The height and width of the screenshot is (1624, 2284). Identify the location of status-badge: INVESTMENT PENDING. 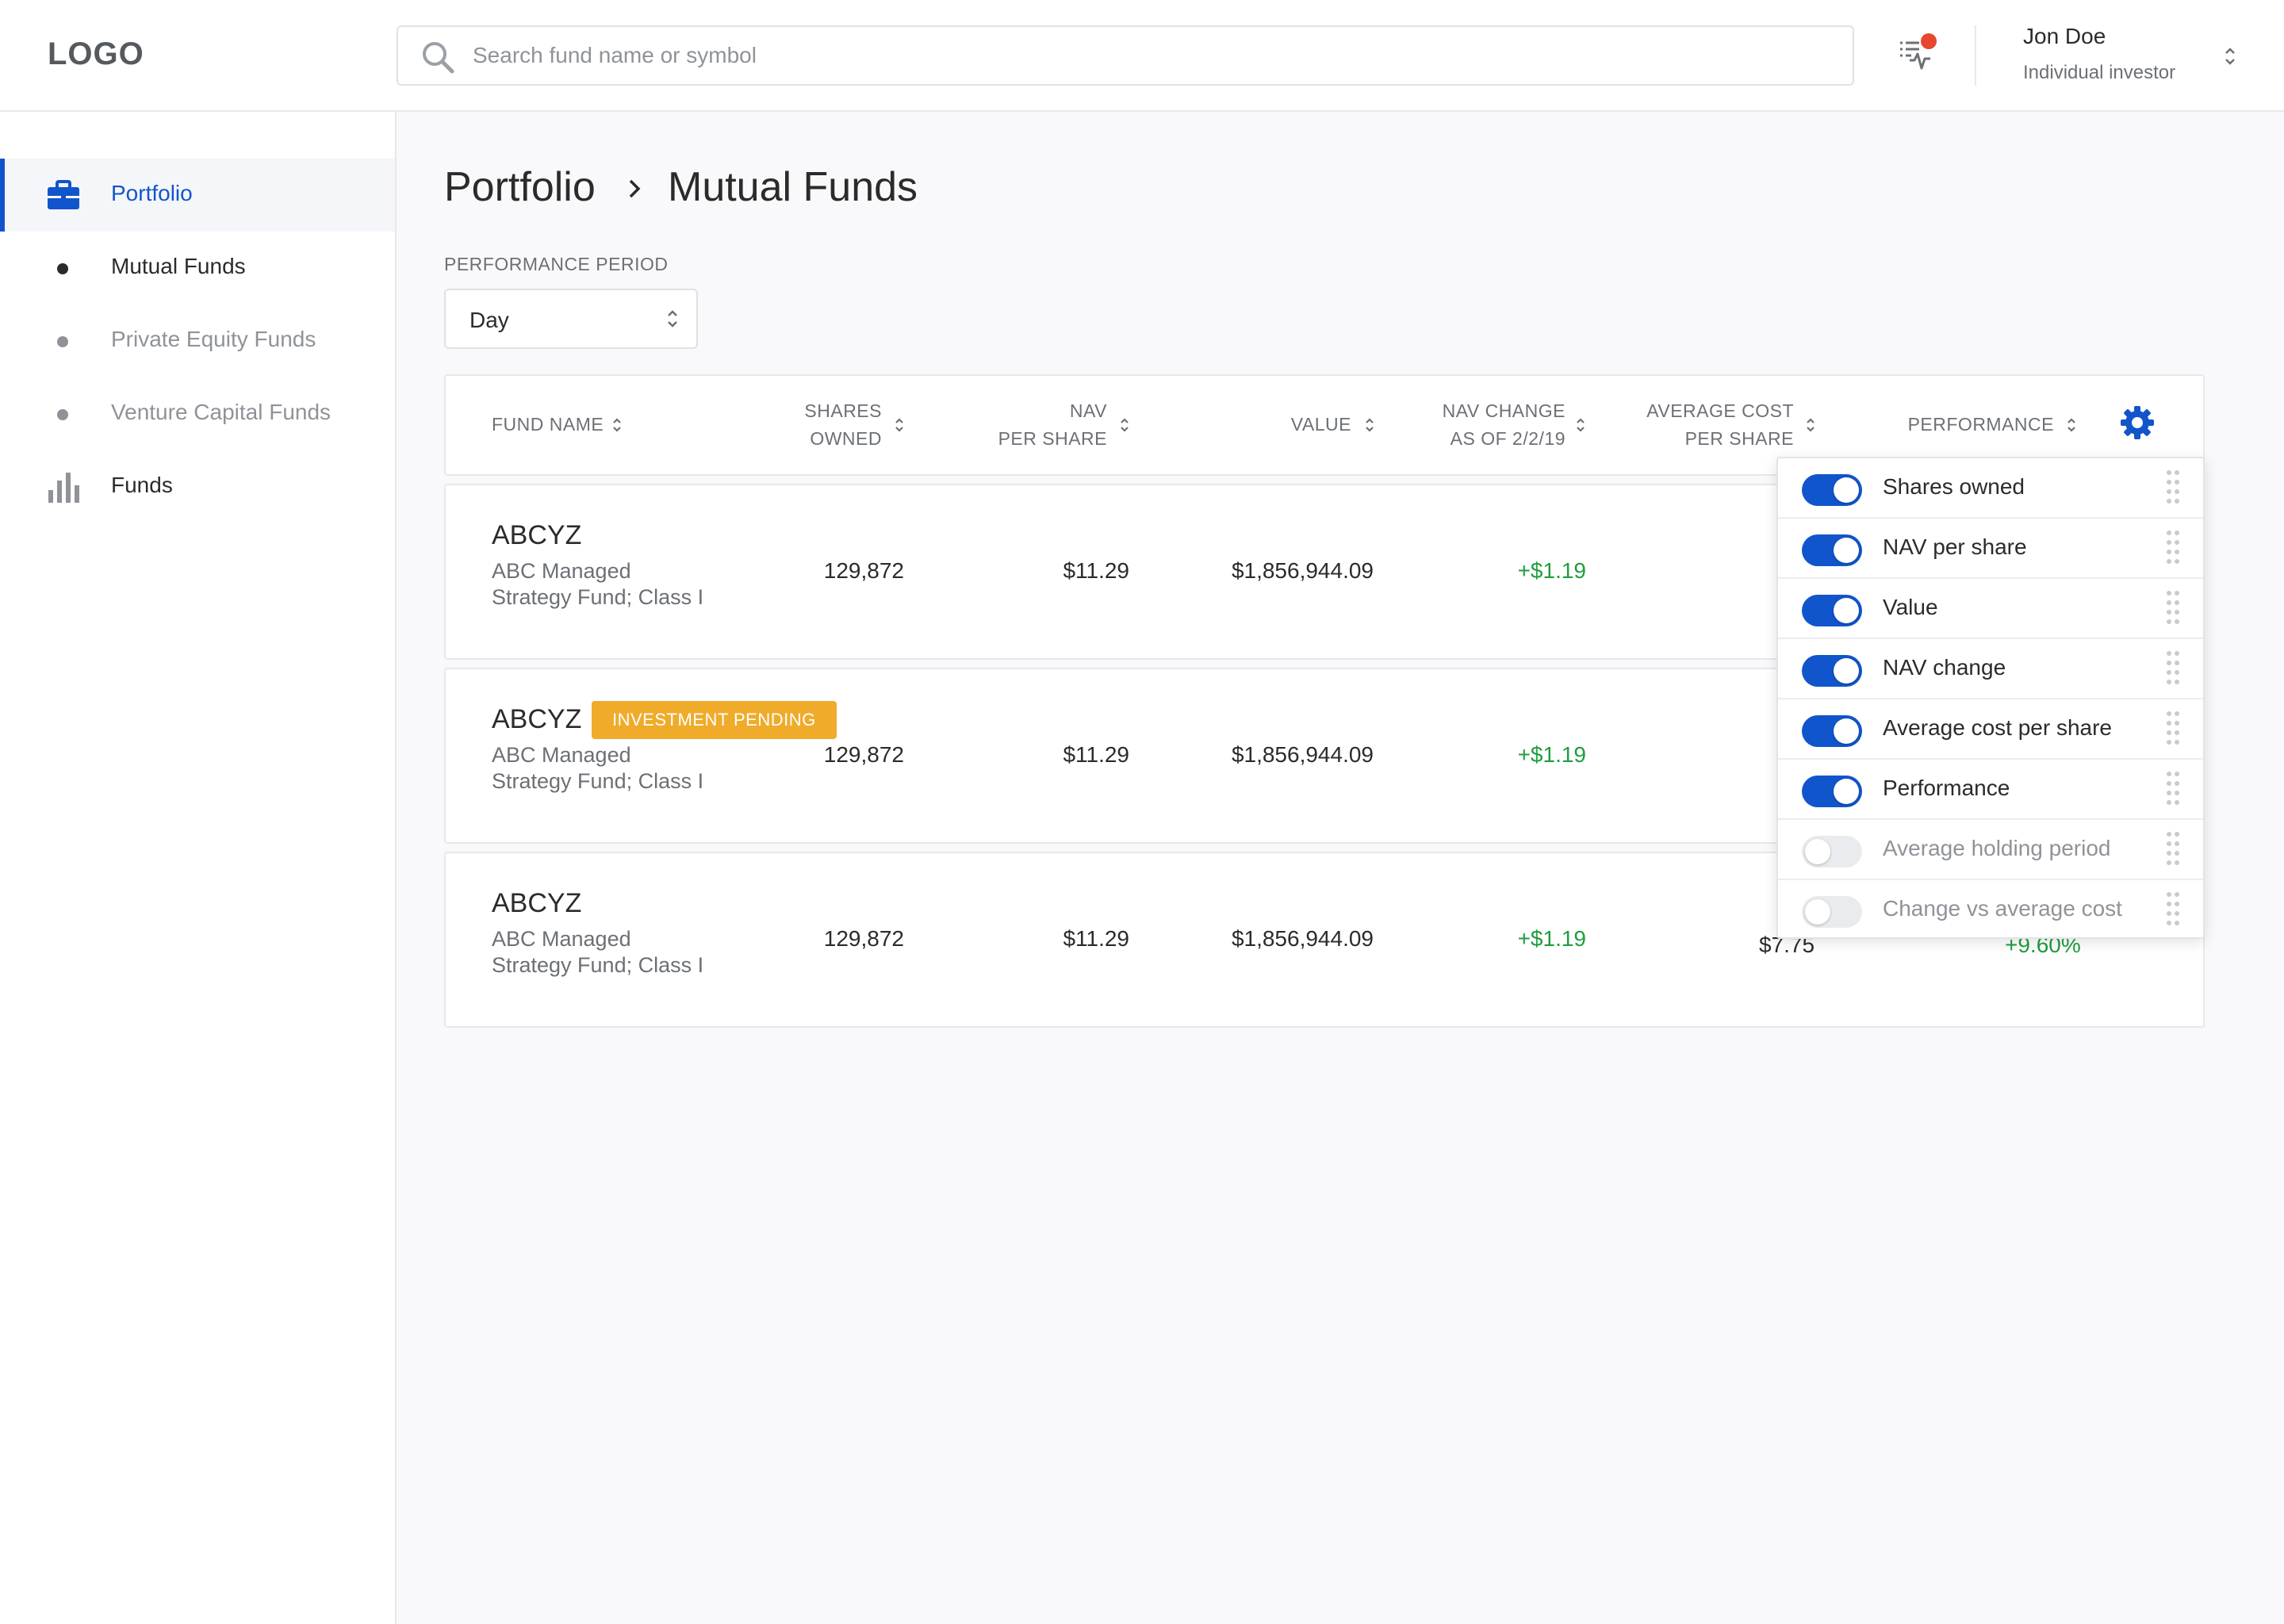
(714, 720).